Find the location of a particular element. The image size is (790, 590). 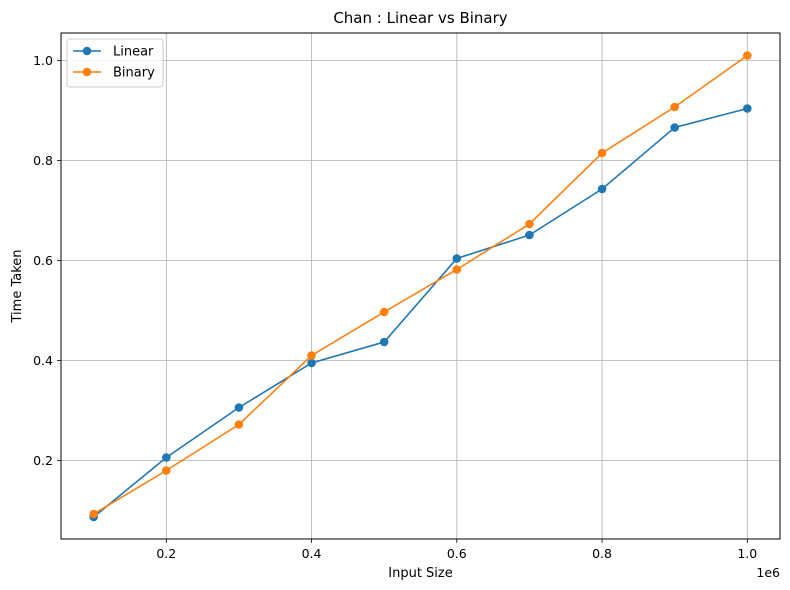

x-tick-label: 0.8 is located at coordinates (602, 553).